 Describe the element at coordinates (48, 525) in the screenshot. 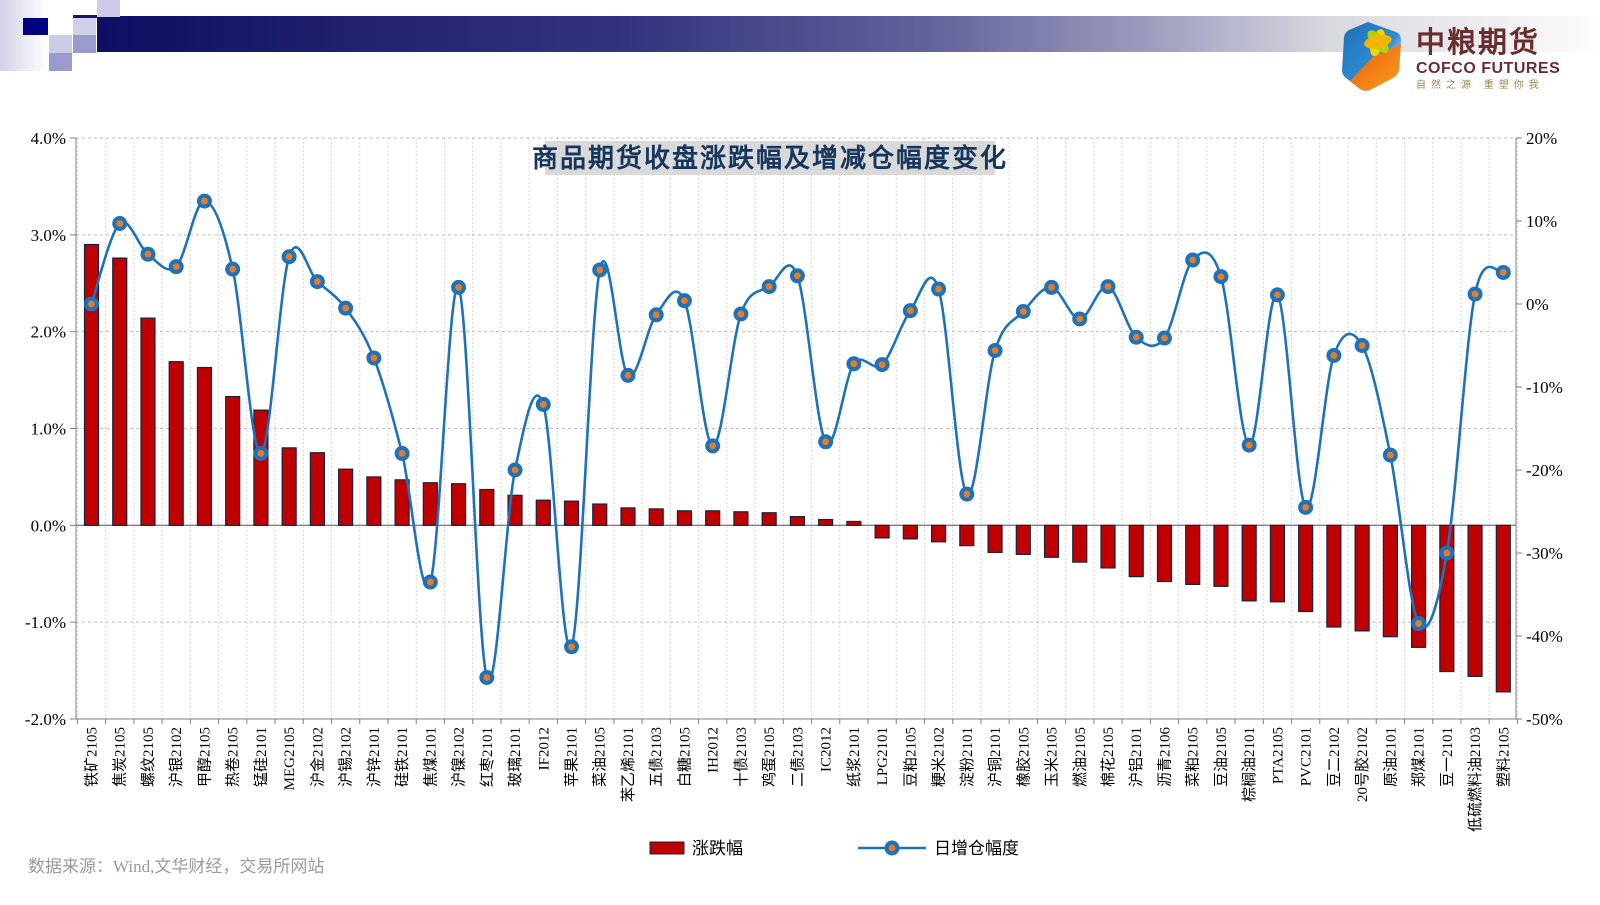

I see `left-axis-label: 0.0%` at that location.